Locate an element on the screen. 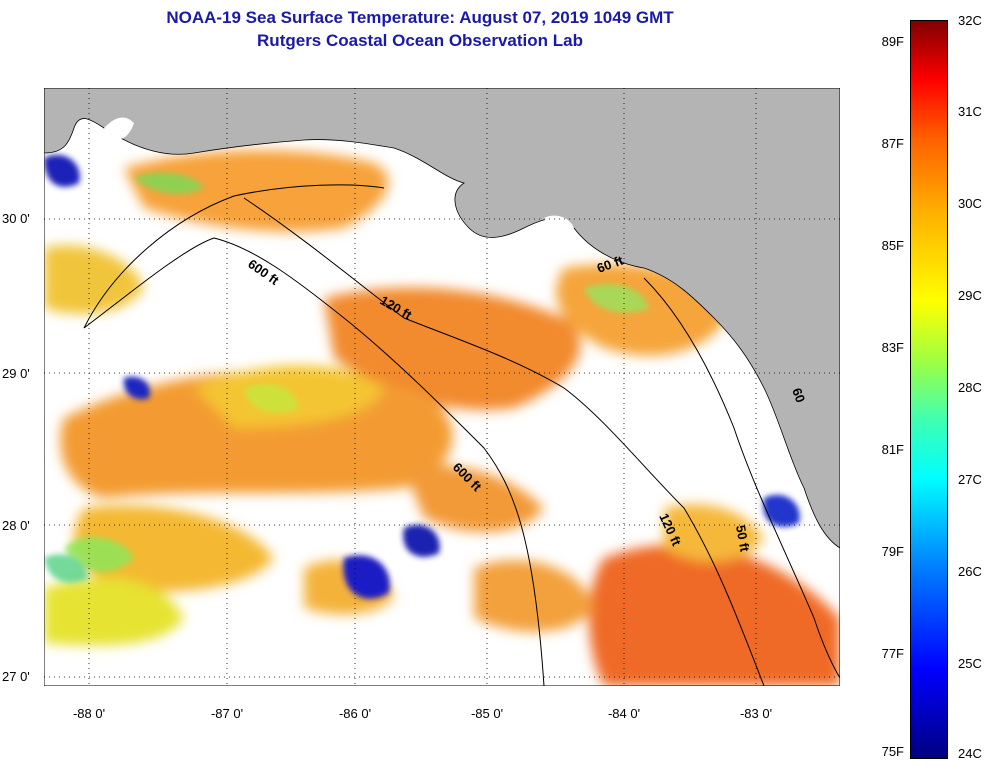 The height and width of the screenshot is (770, 992). contour-label: 60 is located at coordinates (798, 395).